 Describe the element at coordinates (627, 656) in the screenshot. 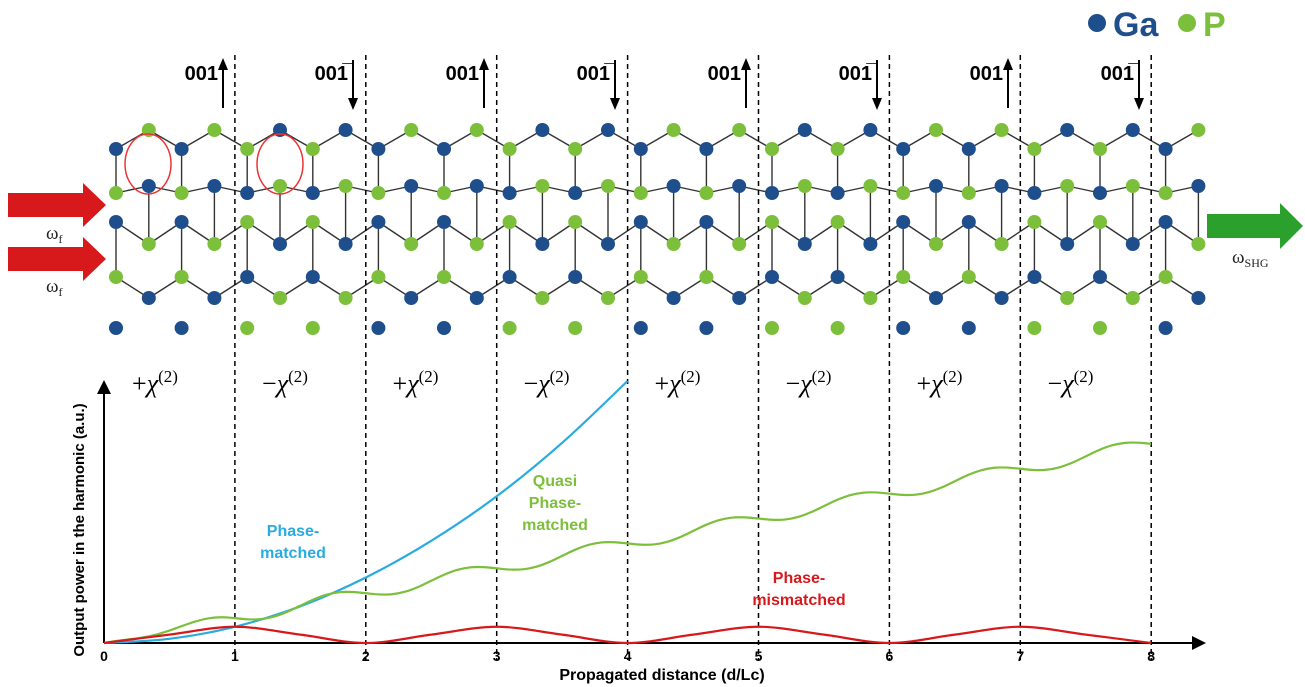

I see `x-tick-labels: 0 1 2 3 4 5 6 7 8` at that location.